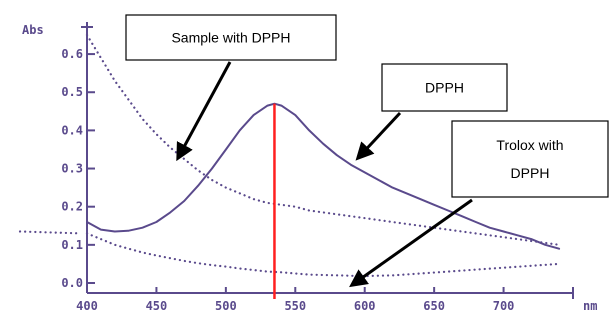 This screenshot has width=609, height=320. Describe the element at coordinates (434, 306) in the screenshot. I see `x-tick-label: 650` at that location.